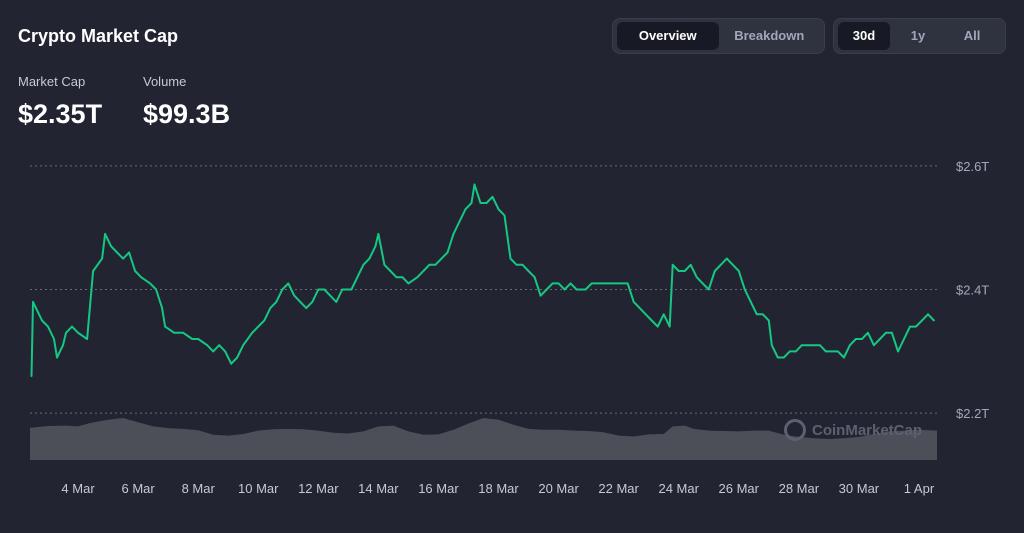 The height and width of the screenshot is (533, 1024). Describe the element at coordinates (769, 35) in the screenshot. I see `tab-breakdown: Breakdown` at that location.